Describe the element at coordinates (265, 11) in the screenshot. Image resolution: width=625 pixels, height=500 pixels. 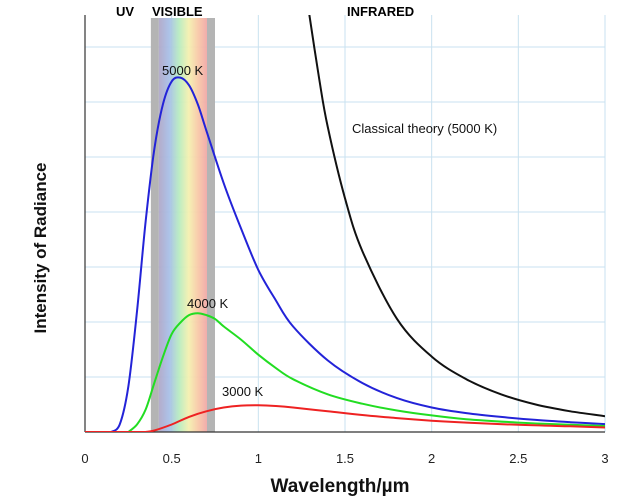
I see `region-labels: UV VISIBLE INFRARED` at that location.